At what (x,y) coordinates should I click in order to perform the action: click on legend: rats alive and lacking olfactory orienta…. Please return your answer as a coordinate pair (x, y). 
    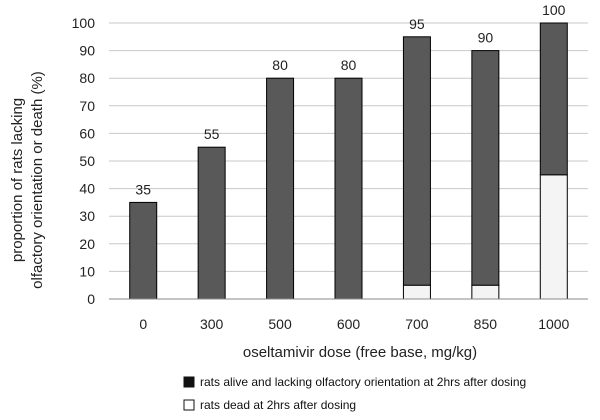
    Looking at the image, I should click on (354, 393).